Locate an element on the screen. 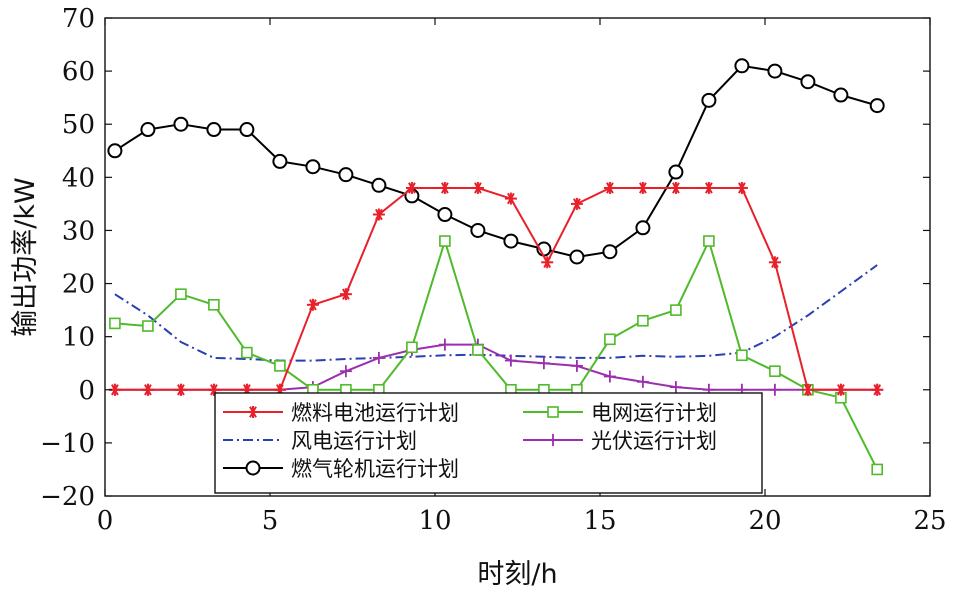  y-tick-label: 20 is located at coordinates (78, 285).